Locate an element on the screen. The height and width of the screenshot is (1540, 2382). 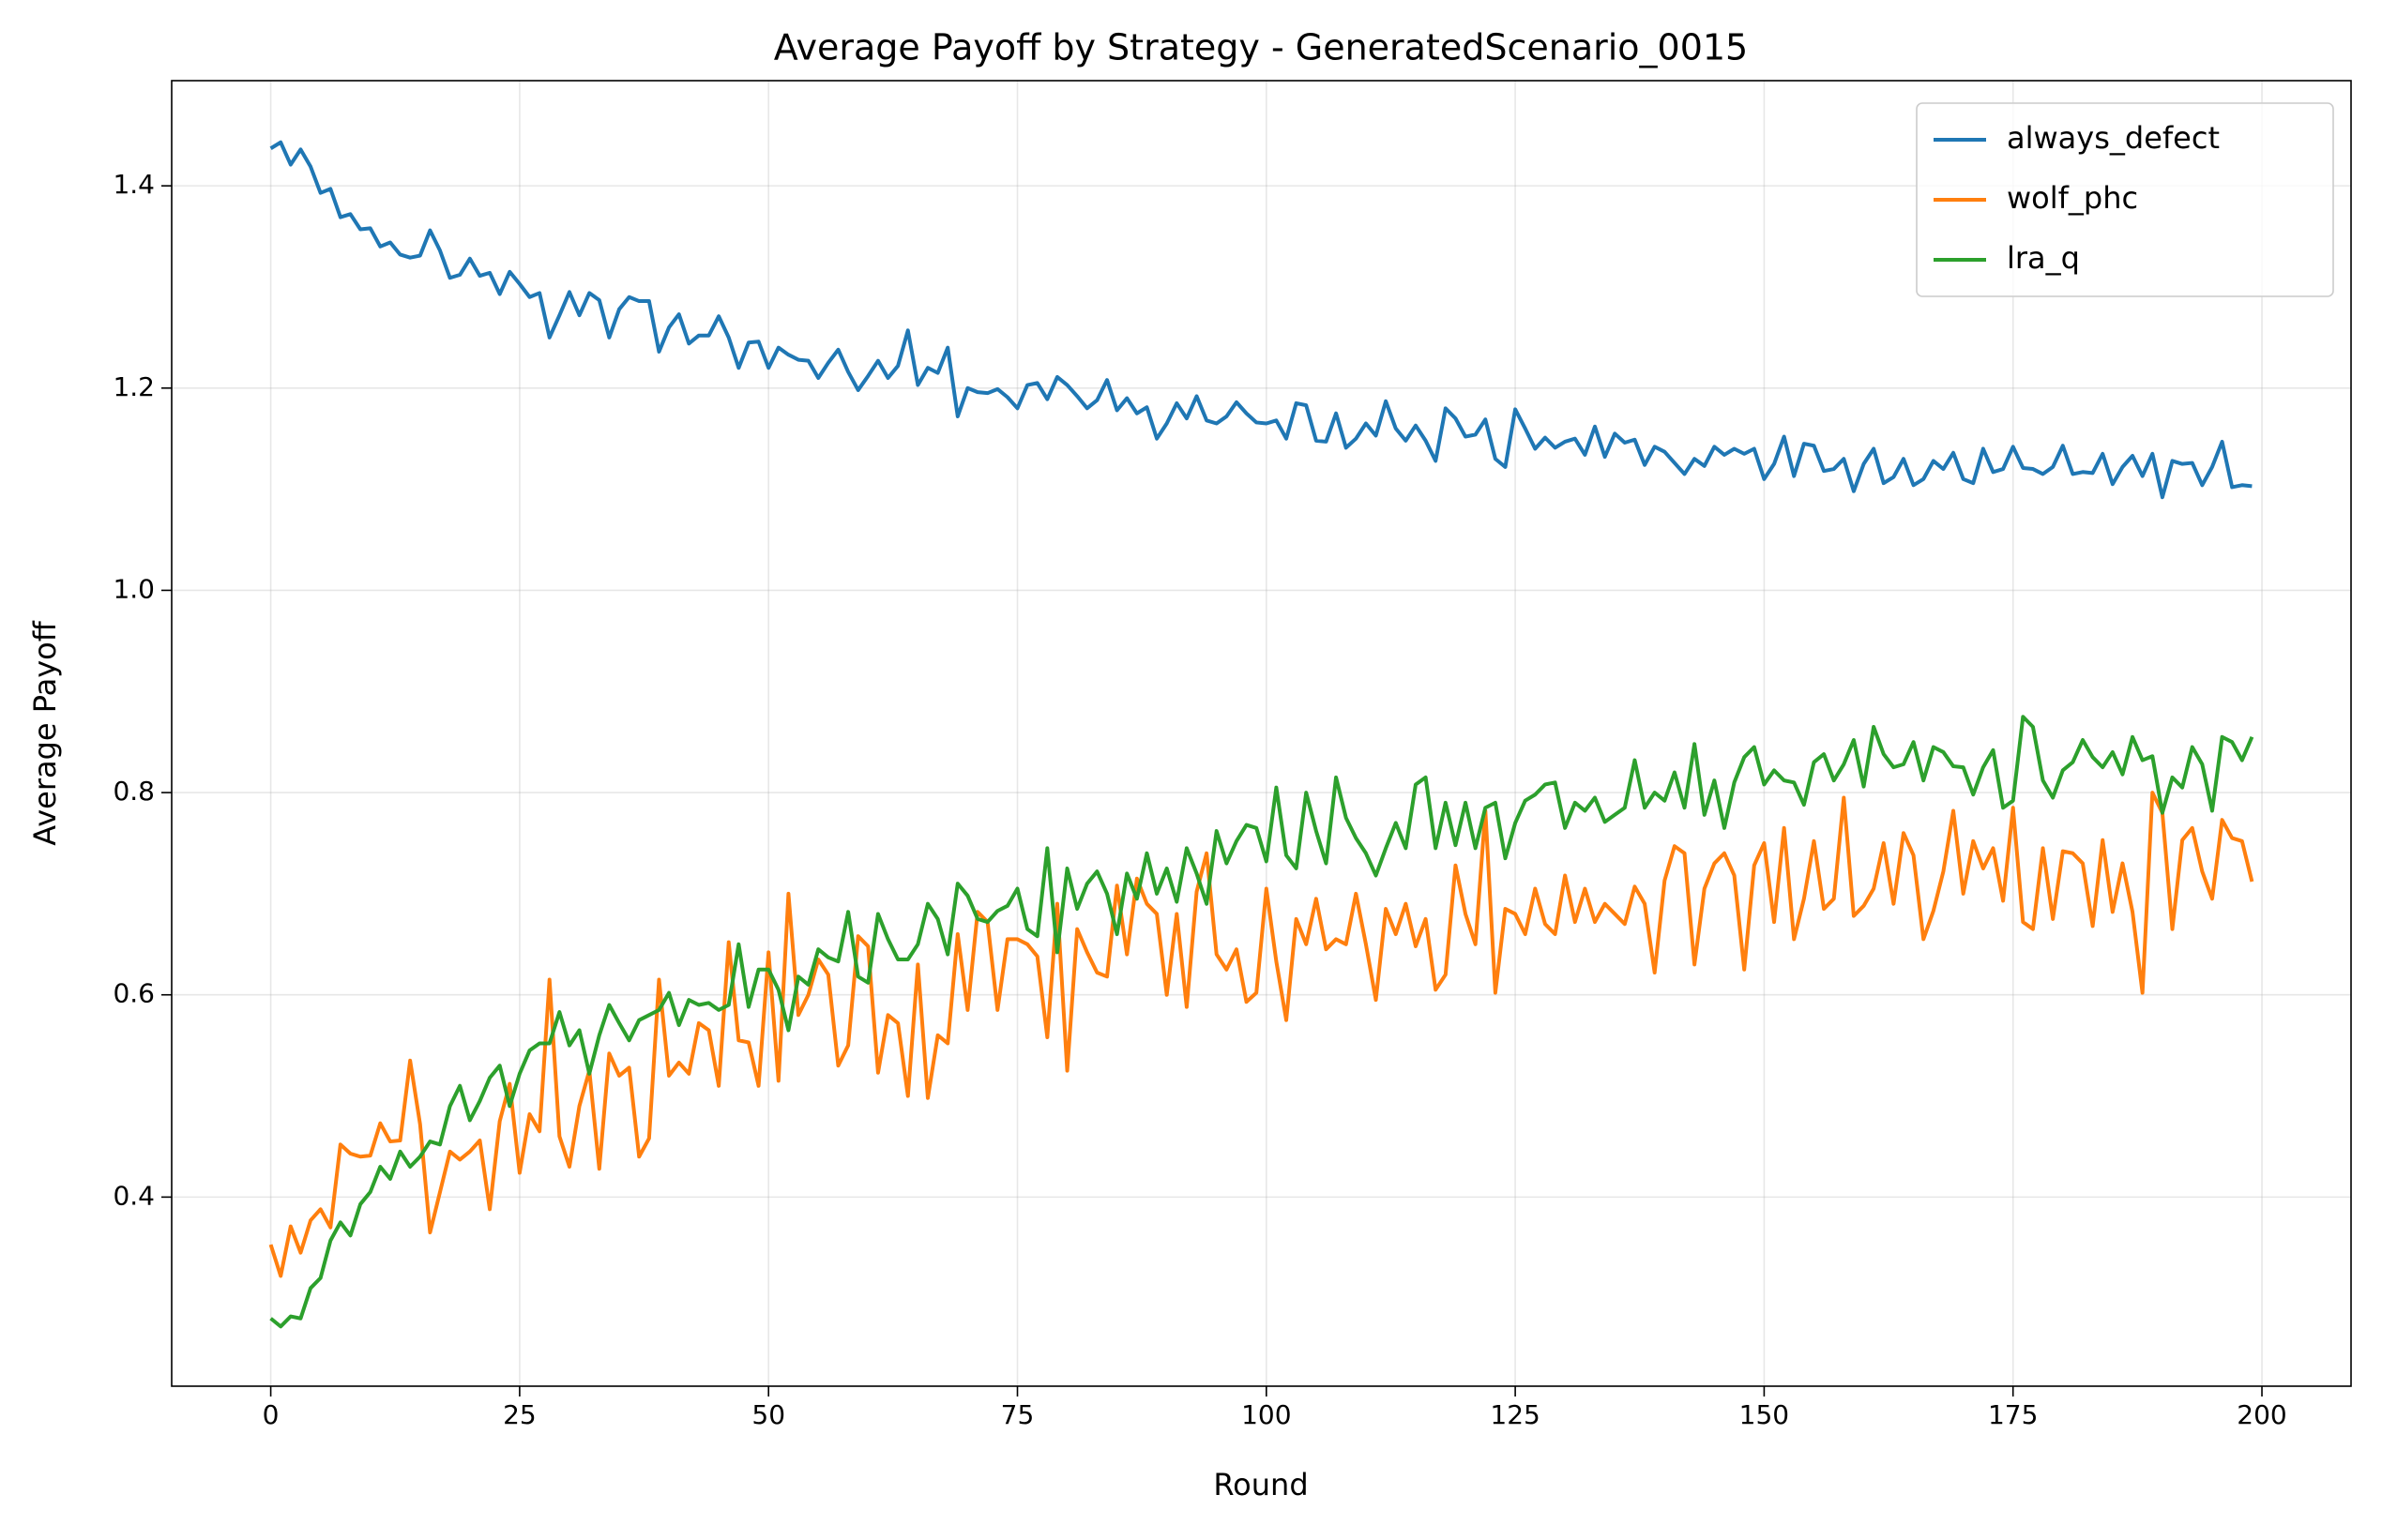
y-tick-label: 0.6 is located at coordinates (134, 993).